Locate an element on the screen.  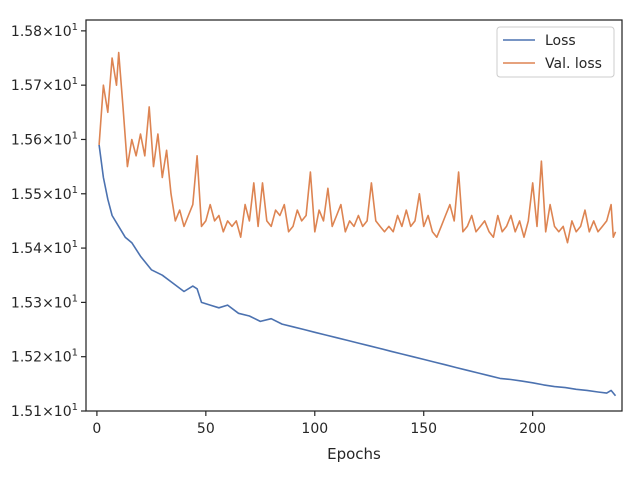
y-tick-label: 1.56×10¹ is located at coordinates (44, 139).